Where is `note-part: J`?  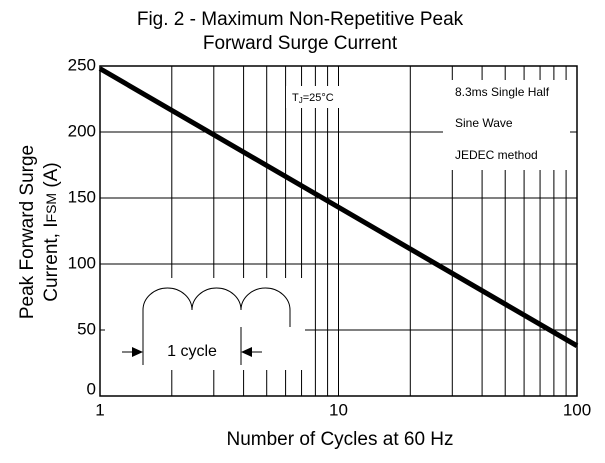 note-part: J is located at coordinates (301, 100).